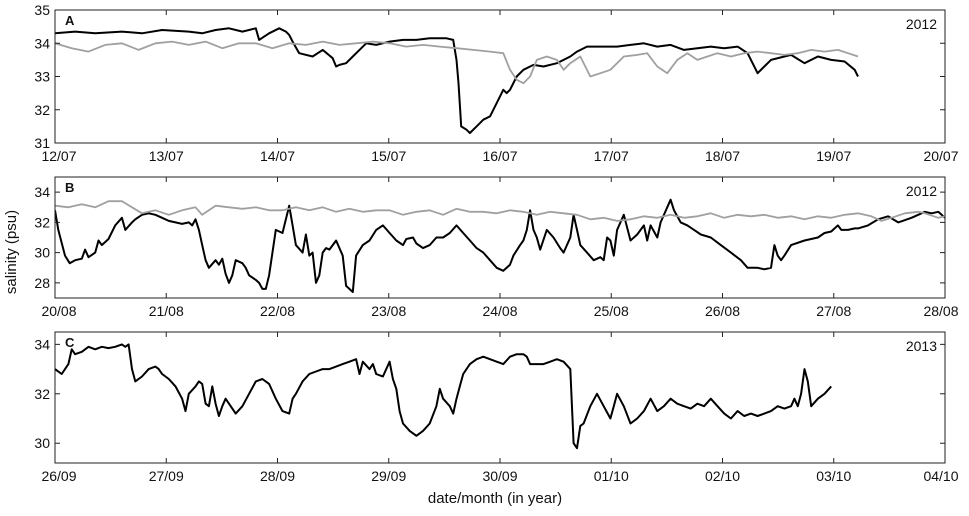 Image resolution: width=969 pixels, height=516 pixels. I want to click on x-tick-label: 02/10, so click(722, 476).